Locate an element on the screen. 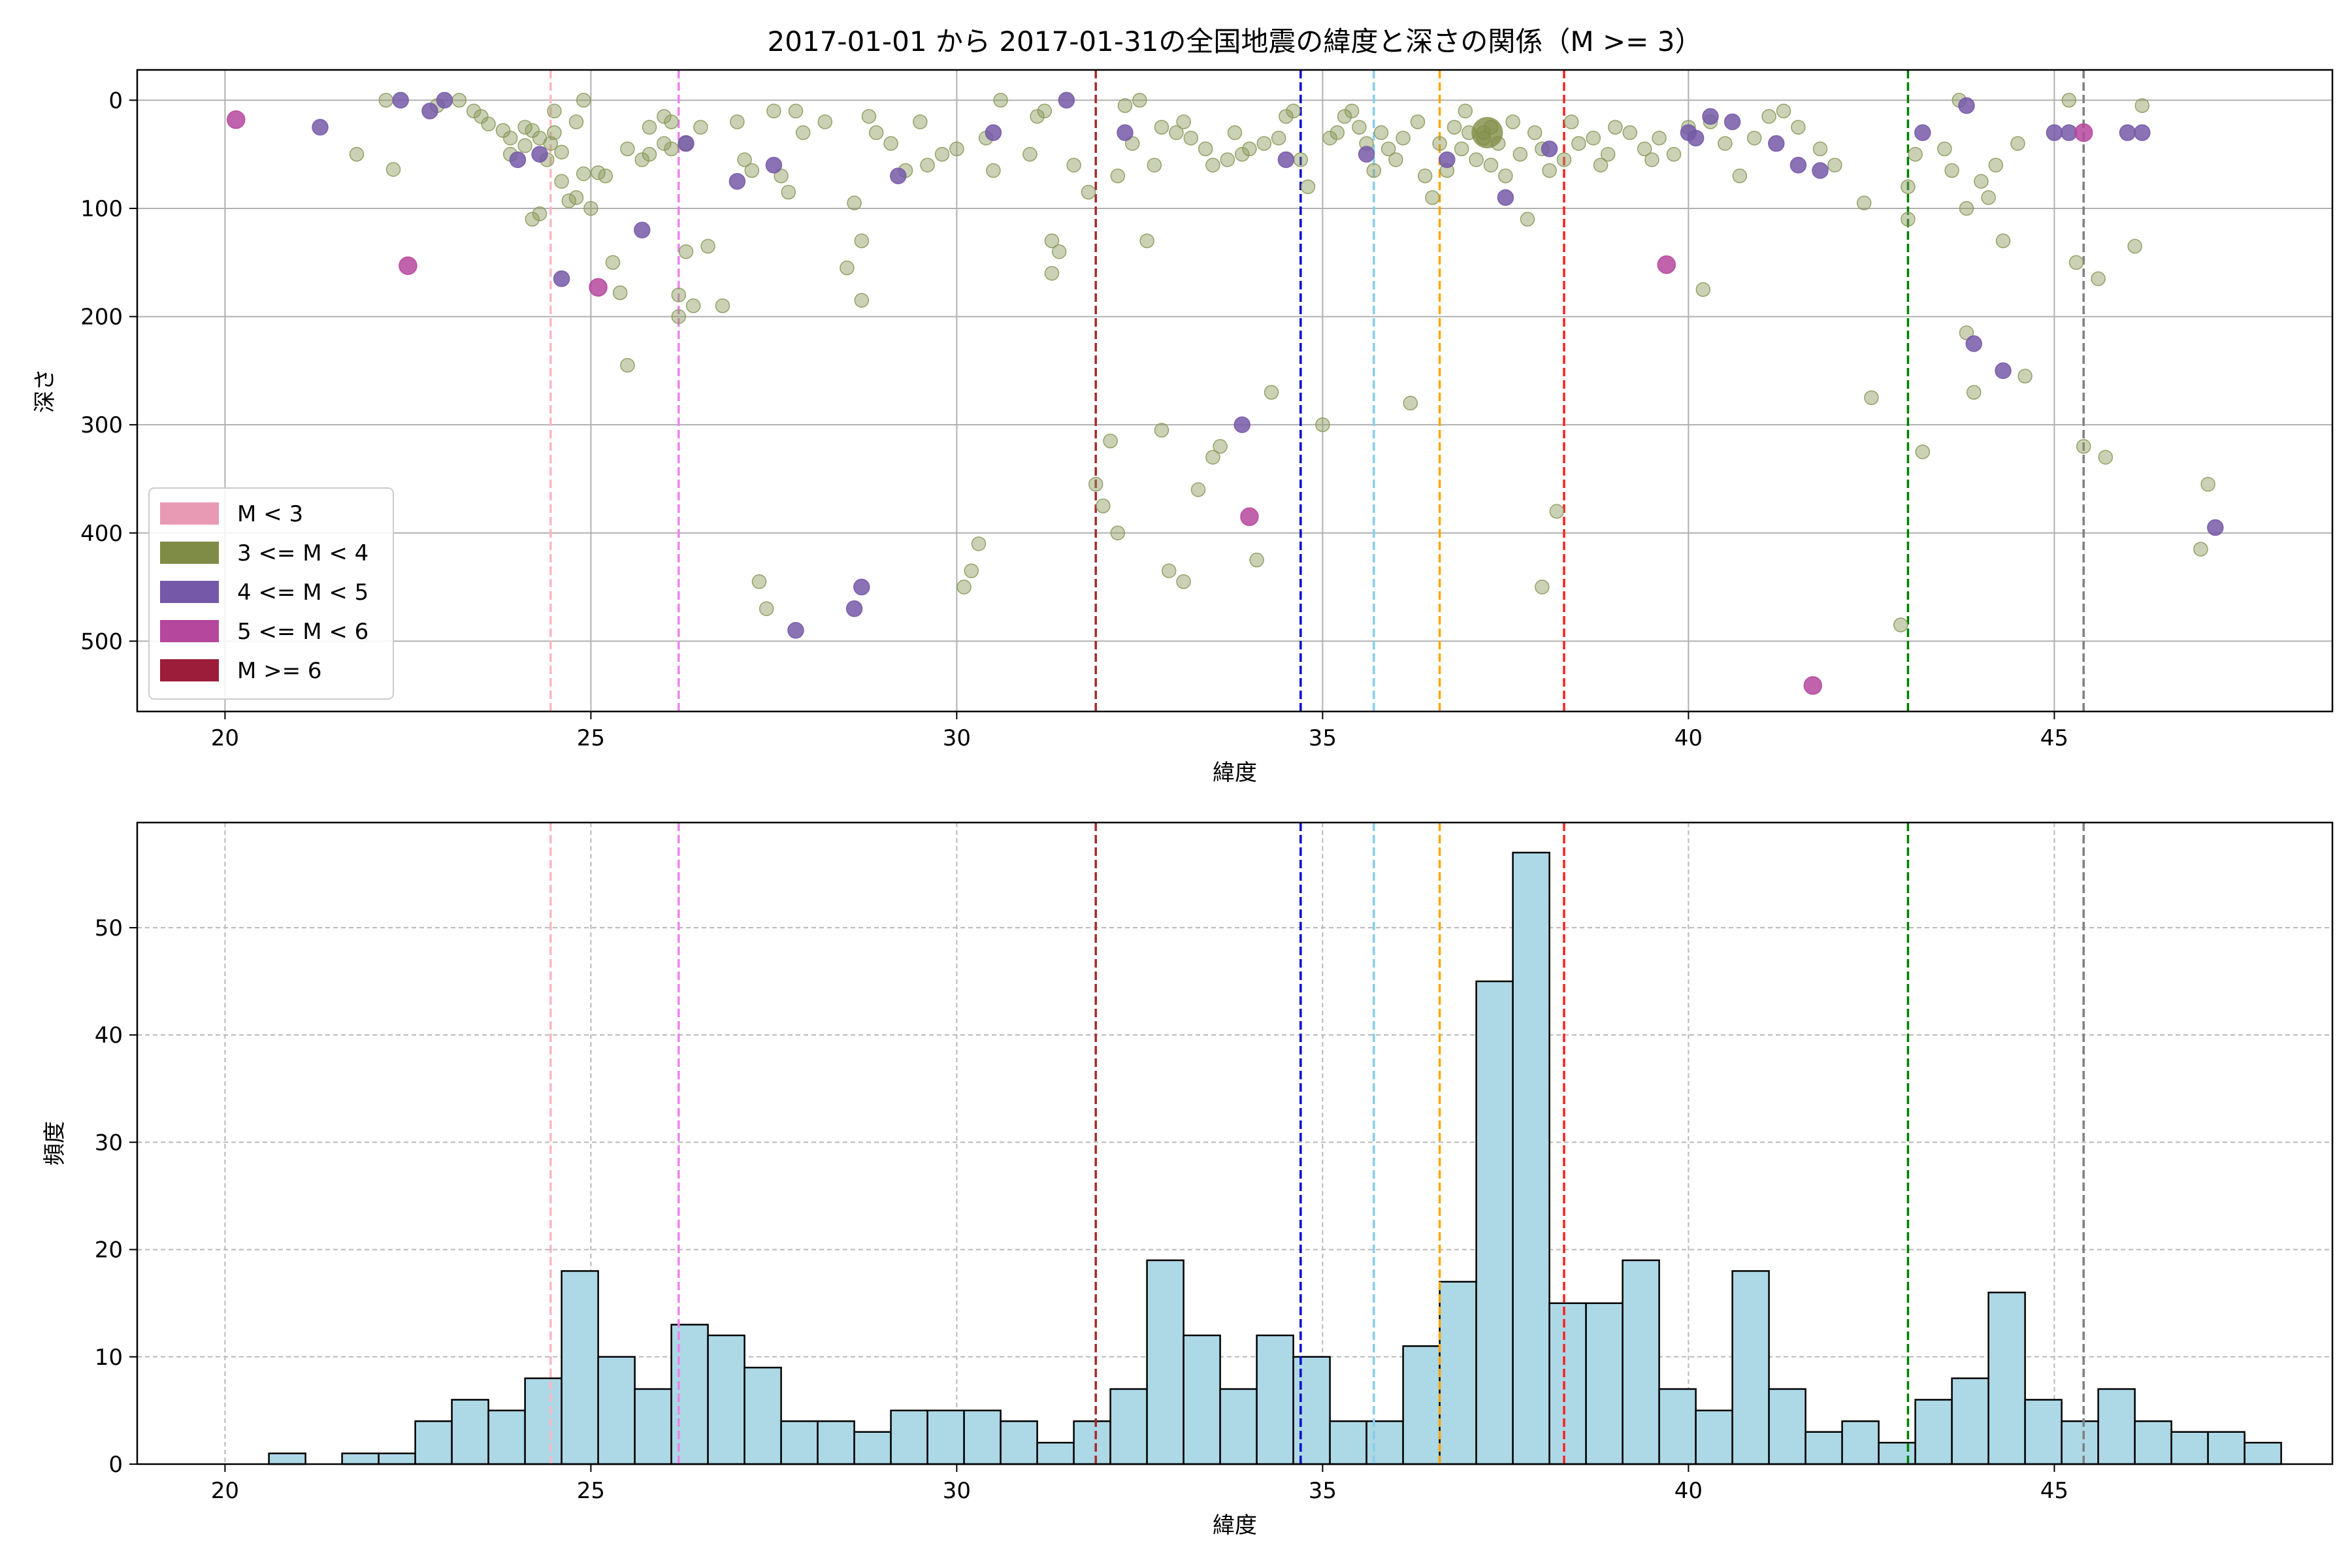 This screenshot has height=1568, width=2352. scatter-x-tick-label: 35 is located at coordinates (1323, 738).